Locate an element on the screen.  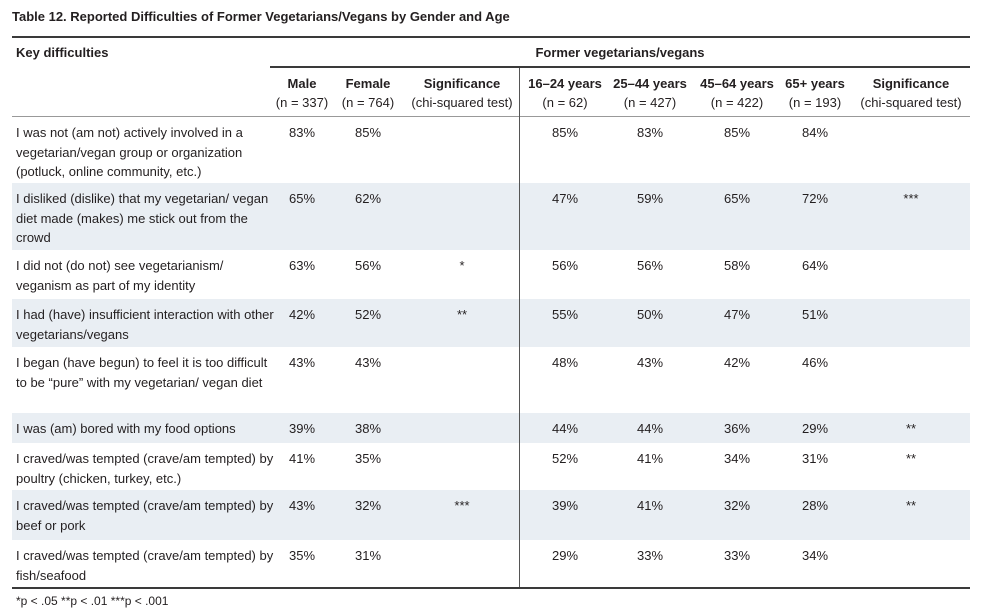
row-value: 48% is located at coordinates (565, 362).